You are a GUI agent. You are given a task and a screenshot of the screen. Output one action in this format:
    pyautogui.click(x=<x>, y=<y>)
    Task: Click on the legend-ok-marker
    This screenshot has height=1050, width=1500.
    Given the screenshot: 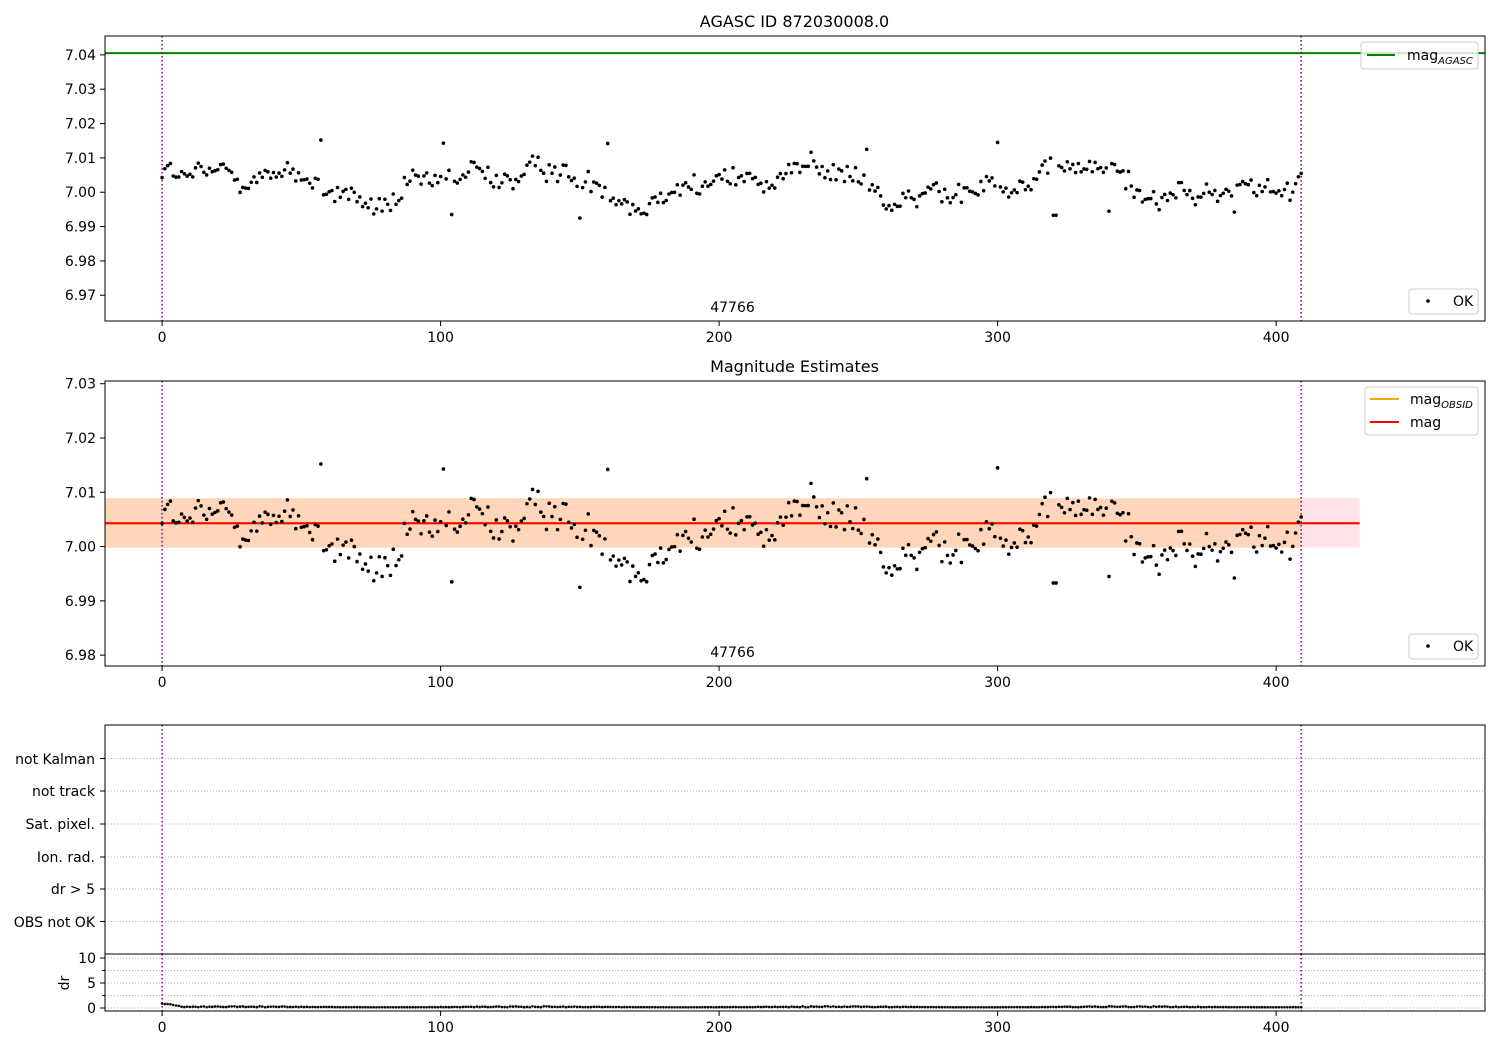 What is the action you would take?
    pyautogui.click(x=1428, y=646)
    